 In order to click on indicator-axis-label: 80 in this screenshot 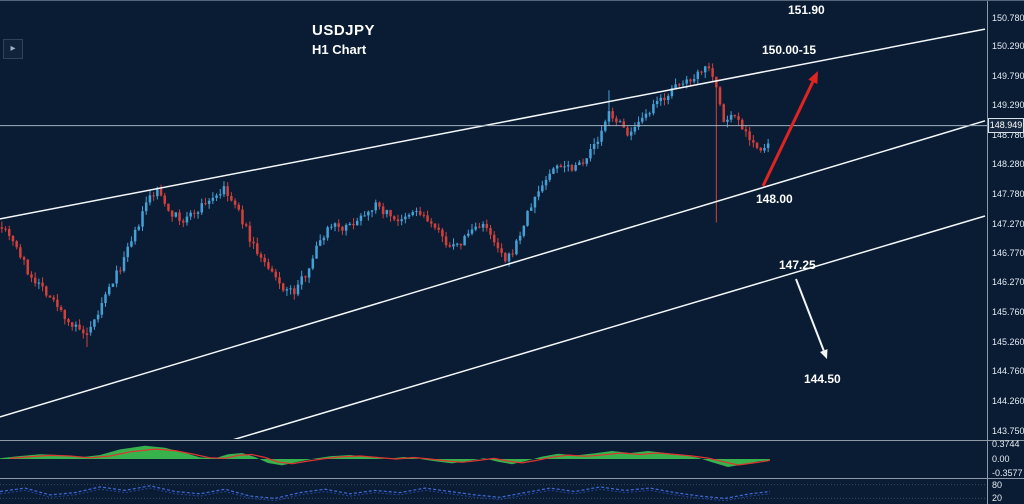, I will do `click(997, 485)`.